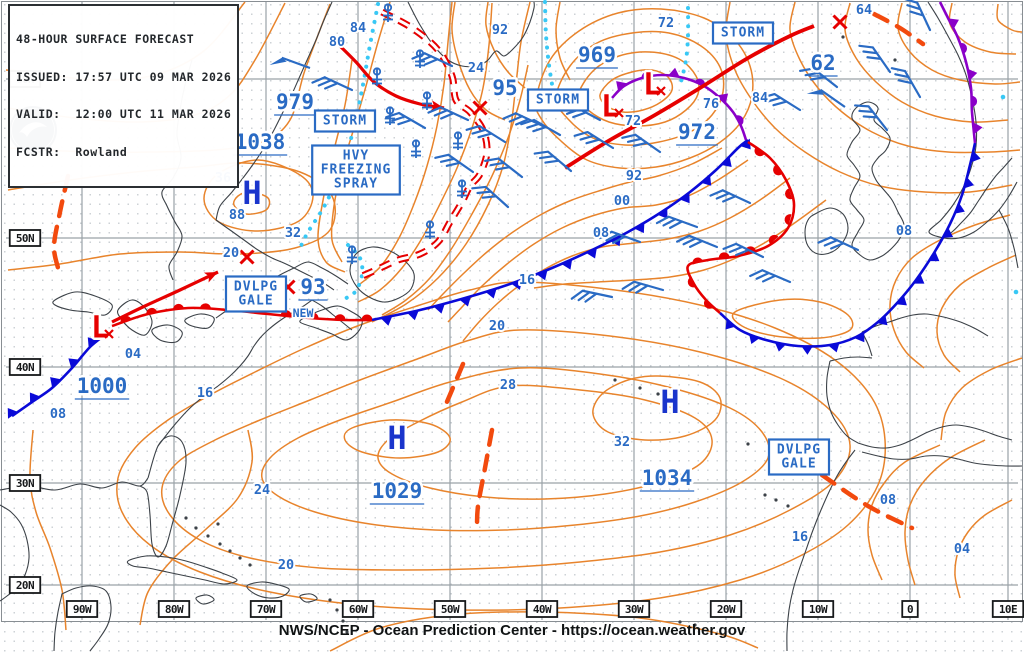  I want to click on isobar-label: 92, so click(500, 30).